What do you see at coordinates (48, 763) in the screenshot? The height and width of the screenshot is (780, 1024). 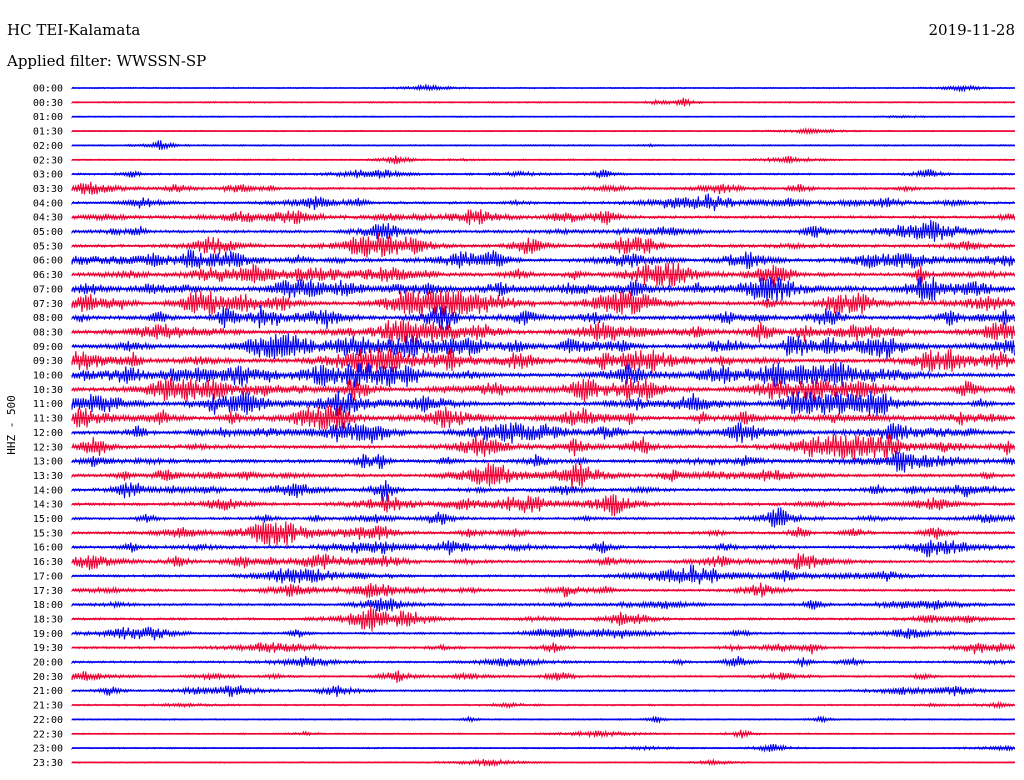 I see `tick-label-2330: 23:30` at bounding box center [48, 763].